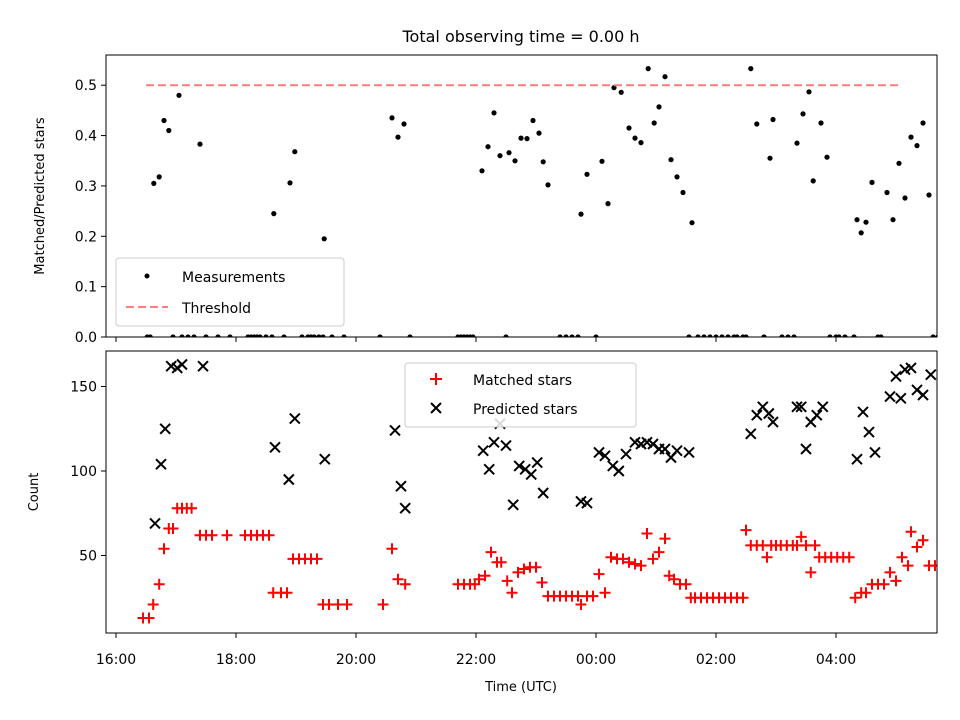  What do you see at coordinates (90, 212) in the screenshot?
I see `top-y-ticks: 0.0 0.1 0.2 0.3 0.4 0.5` at bounding box center [90, 212].